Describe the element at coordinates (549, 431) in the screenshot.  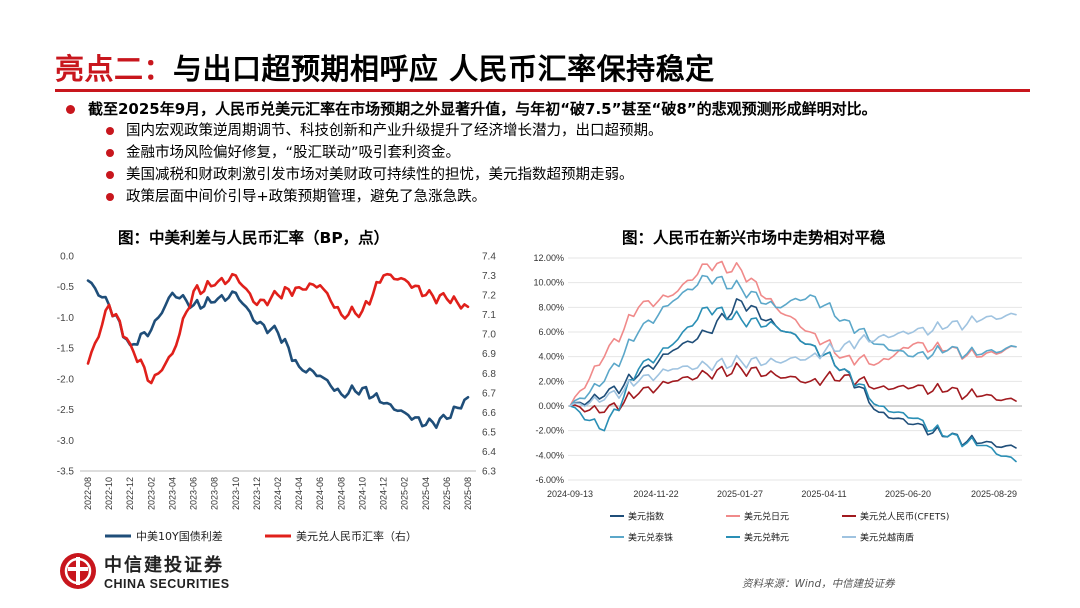
I see `chart2-y-tick: -2.00%` at that location.